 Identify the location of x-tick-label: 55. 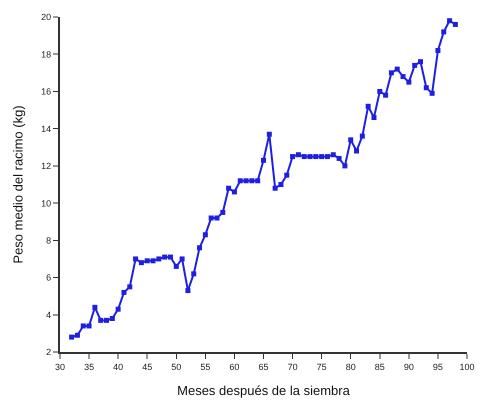
(205, 367).